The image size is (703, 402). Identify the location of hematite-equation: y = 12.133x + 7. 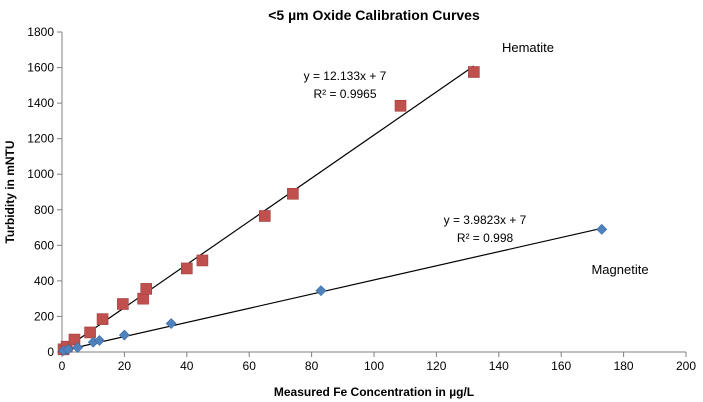
(345, 76).